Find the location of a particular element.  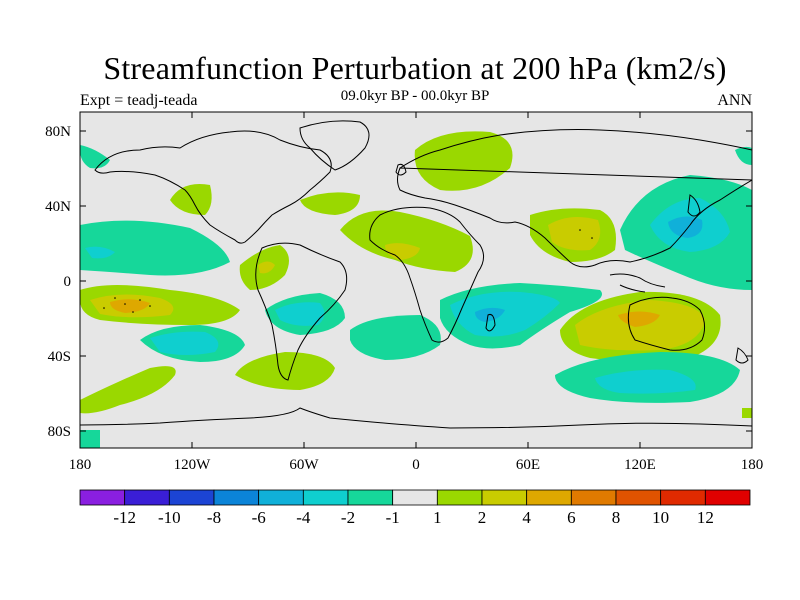

colorbar-label: 4 is located at coordinates (526, 517).